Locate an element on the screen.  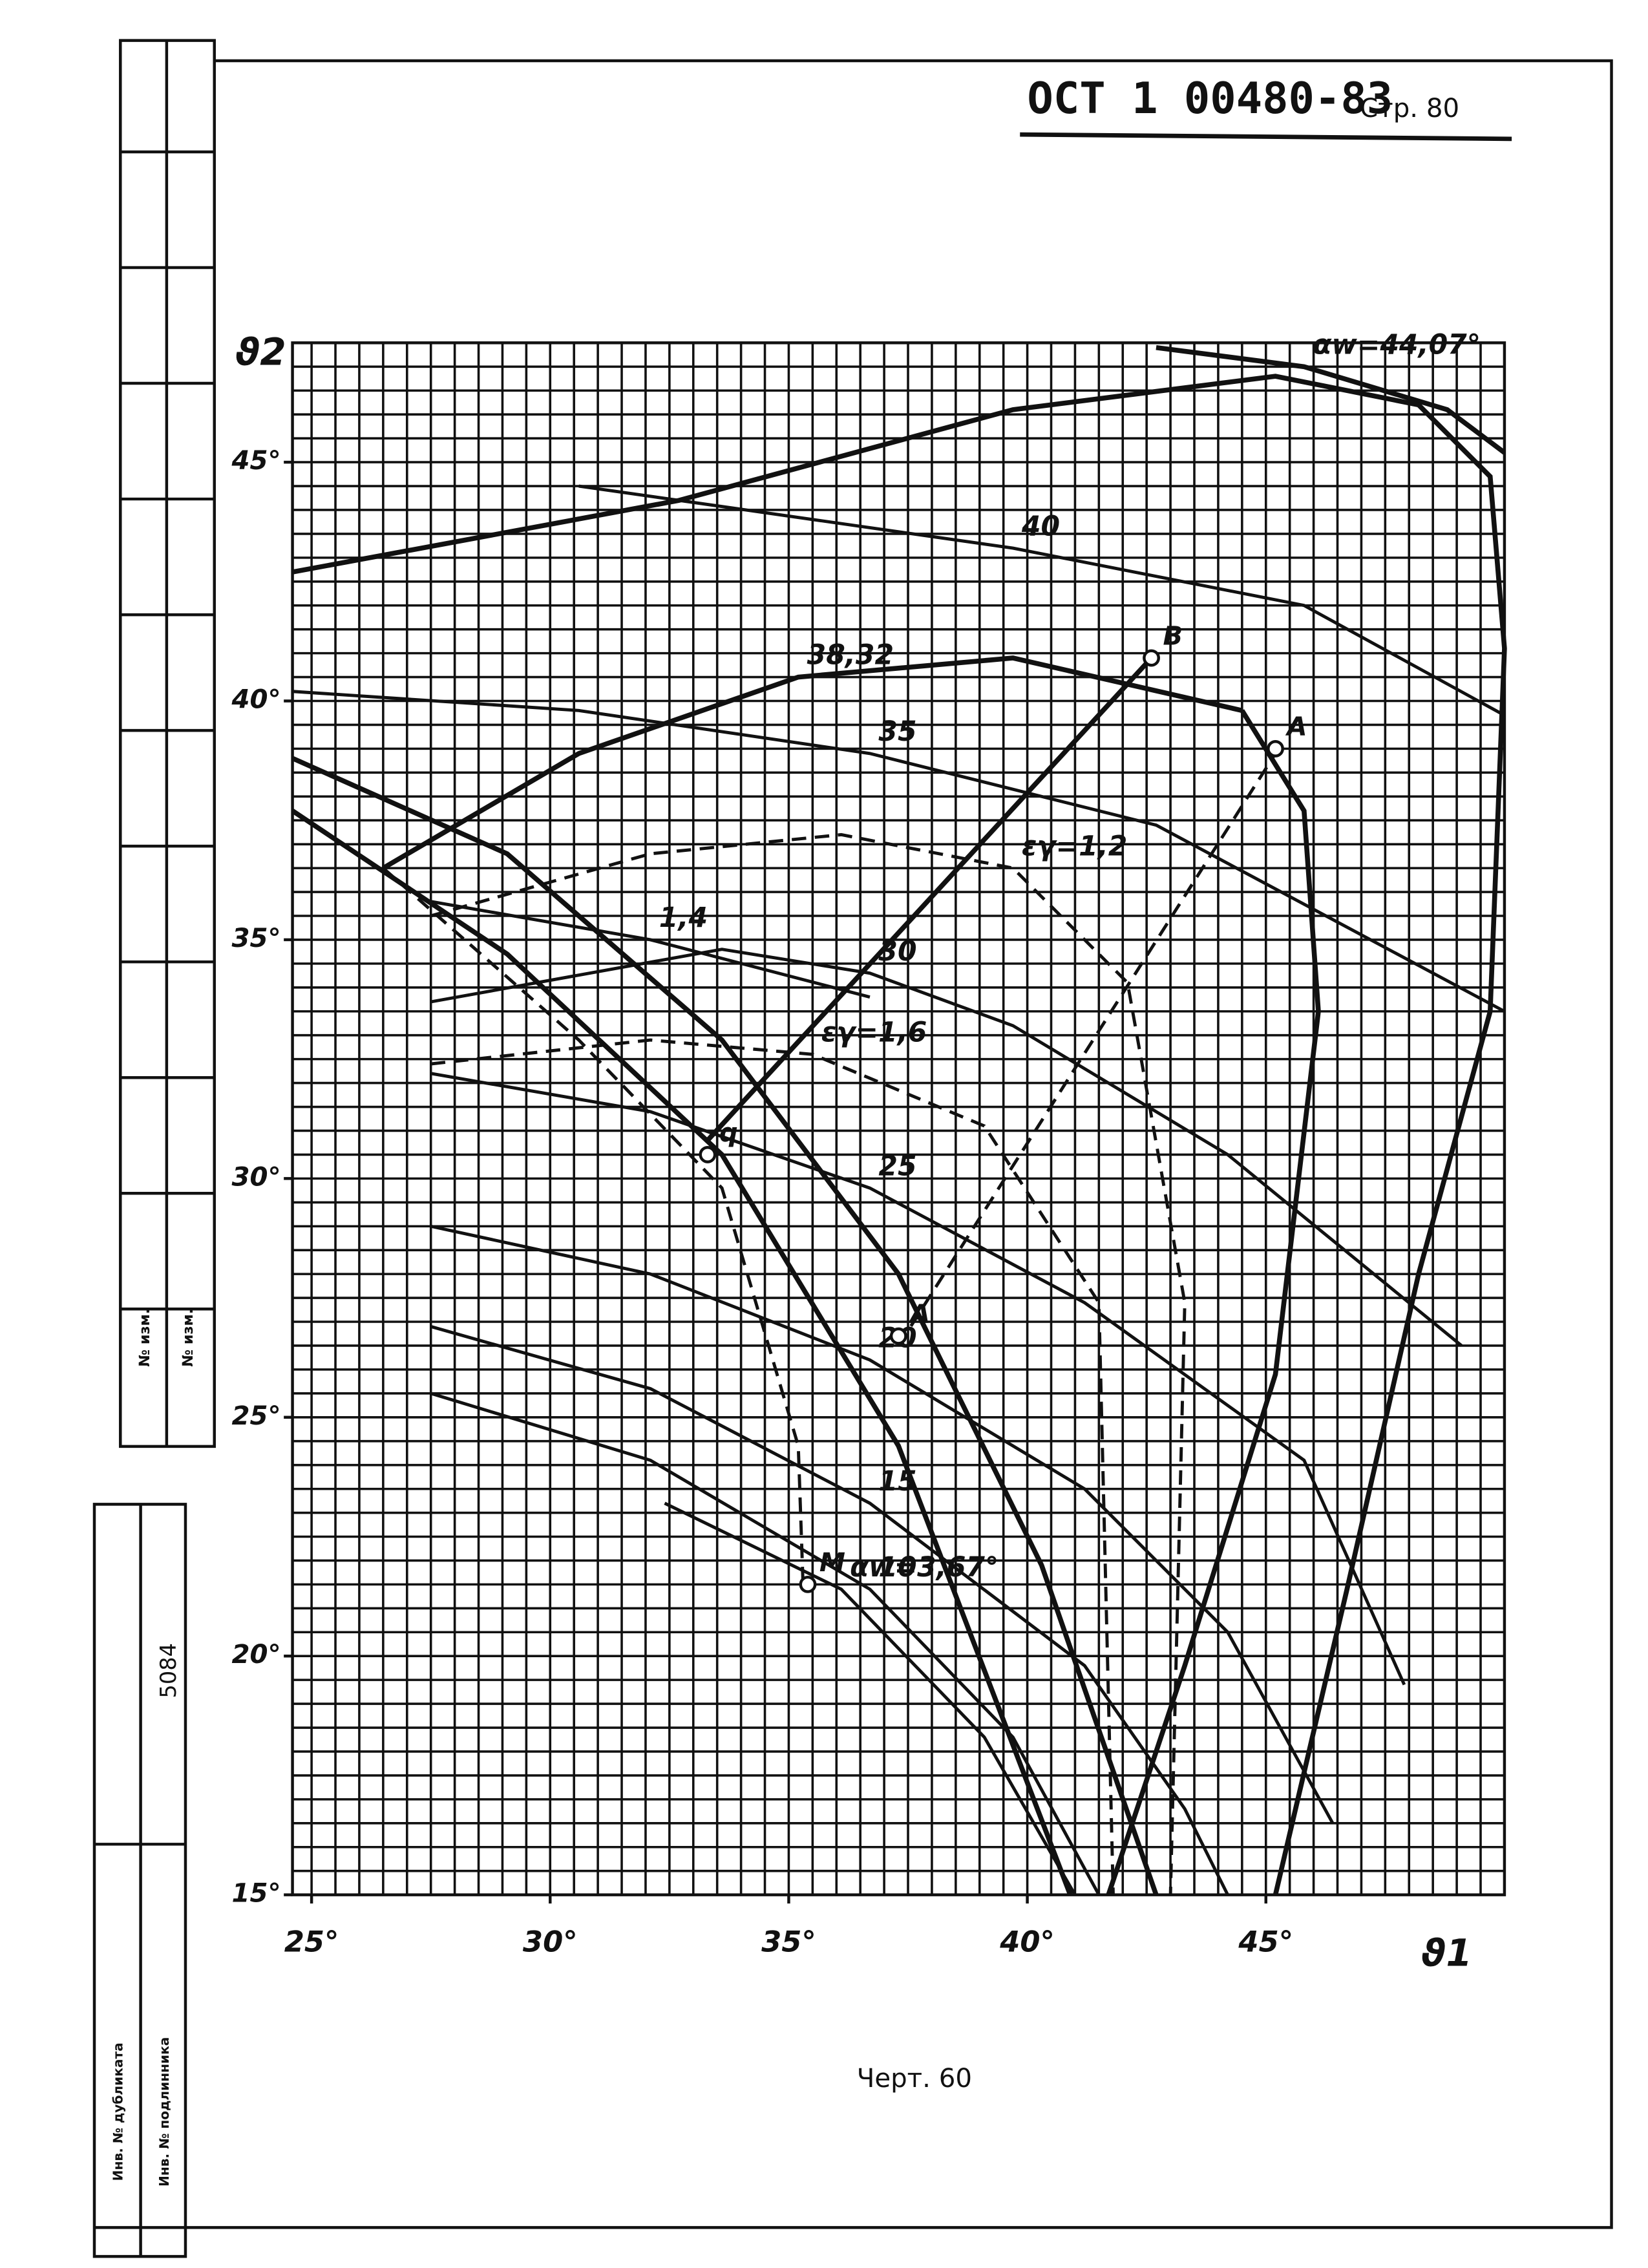
curve-label: 25 is located at coordinates (897, 1166).